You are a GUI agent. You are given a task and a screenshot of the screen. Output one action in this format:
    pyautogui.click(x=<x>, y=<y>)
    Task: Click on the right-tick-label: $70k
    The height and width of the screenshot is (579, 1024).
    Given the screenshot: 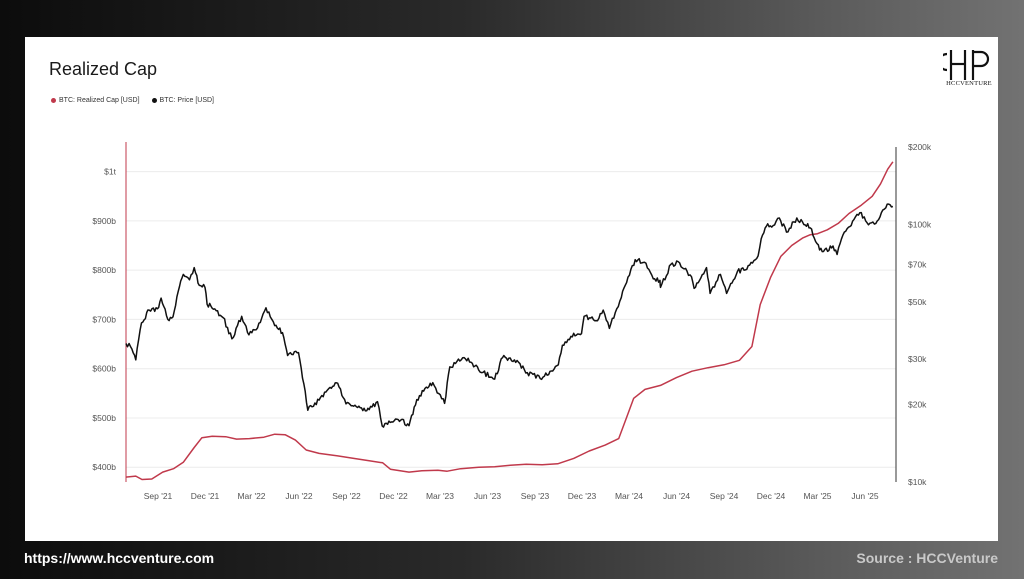 What is the action you would take?
    pyautogui.click(x=917, y=264)
    